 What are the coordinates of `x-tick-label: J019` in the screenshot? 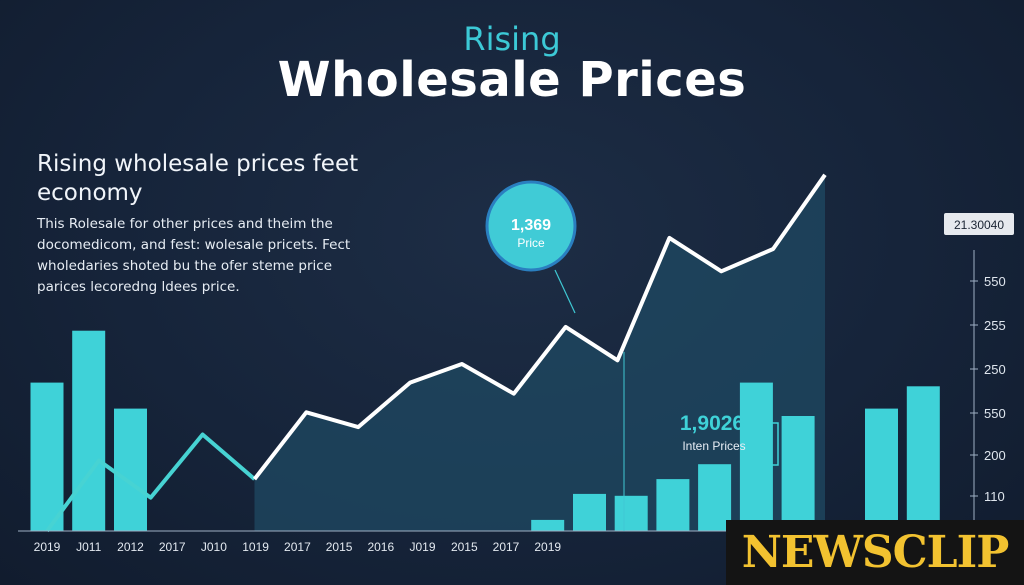 It's located at (422, 547).